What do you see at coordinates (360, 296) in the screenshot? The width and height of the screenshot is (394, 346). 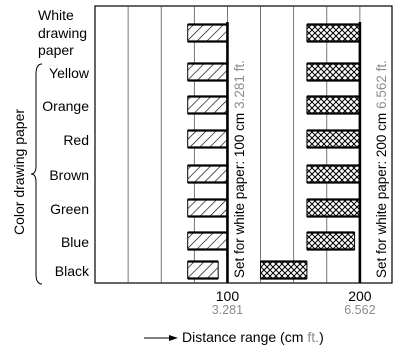 I see `x-tick-label: 200` at bounding box center [360, 296].